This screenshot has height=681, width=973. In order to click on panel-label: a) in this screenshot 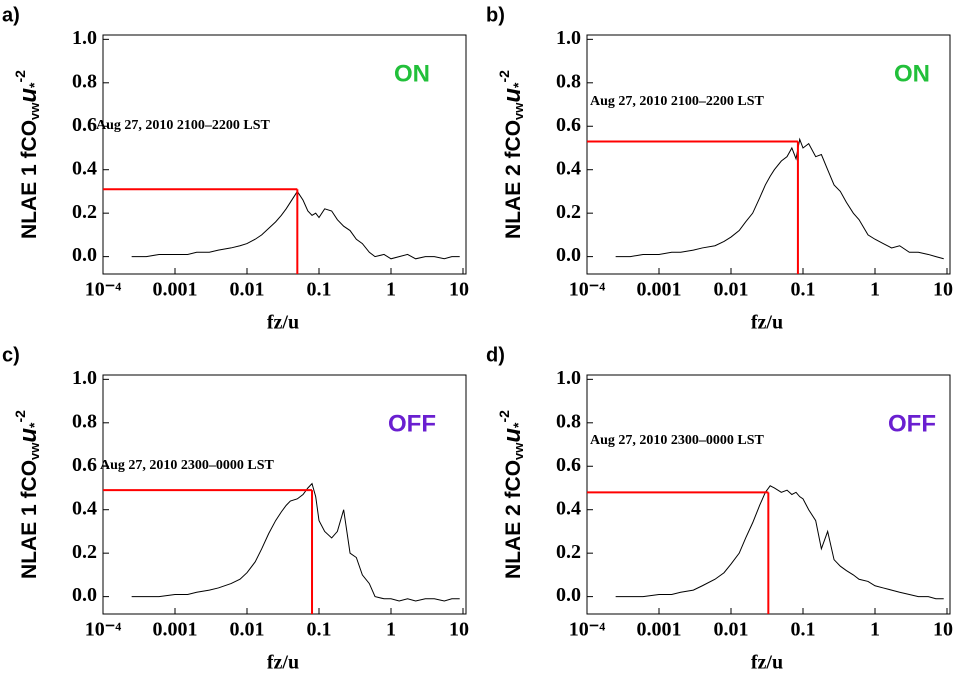, I will do `click(11, 15)`.